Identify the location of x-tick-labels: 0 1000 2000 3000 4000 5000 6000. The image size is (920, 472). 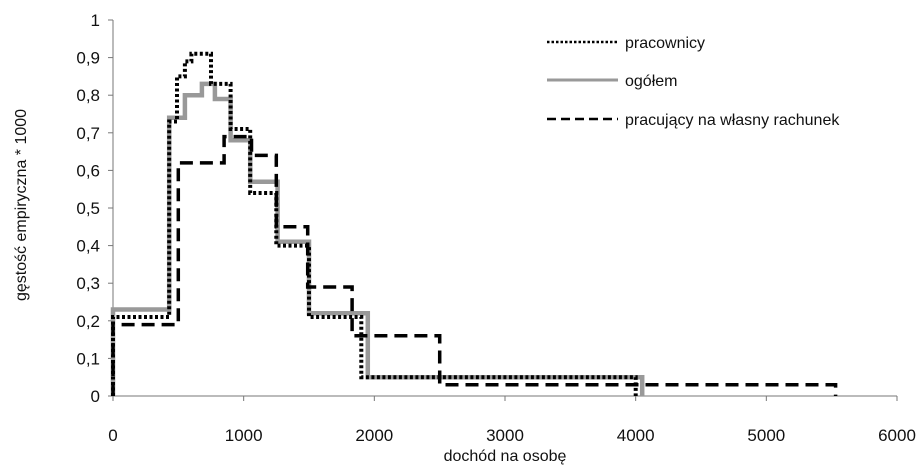
(512, 435).